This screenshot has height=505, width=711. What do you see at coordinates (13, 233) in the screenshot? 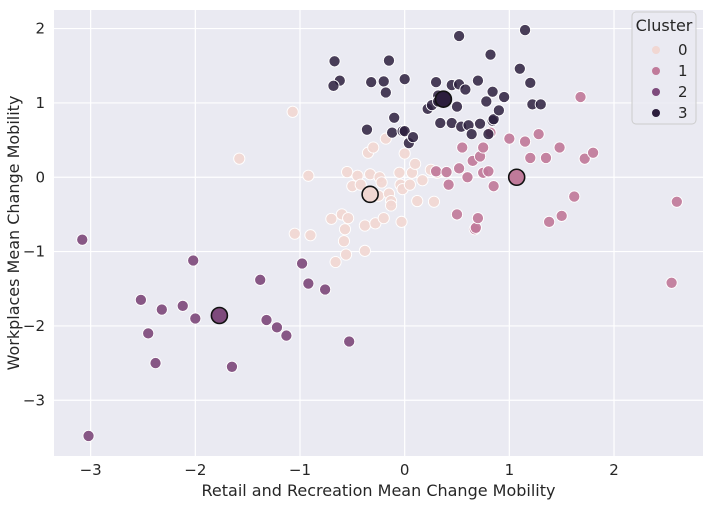
I see `y-axis-label: Workplaces Mean Change Mobility` at bounding box center [13, 233].